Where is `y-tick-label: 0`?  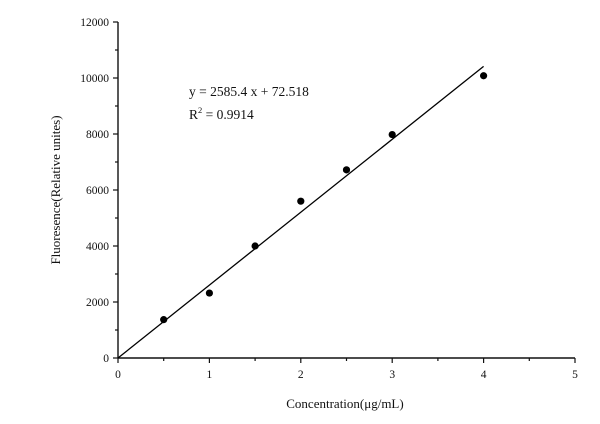 y-tick-label: 0 is located at coordinates (106, 359).